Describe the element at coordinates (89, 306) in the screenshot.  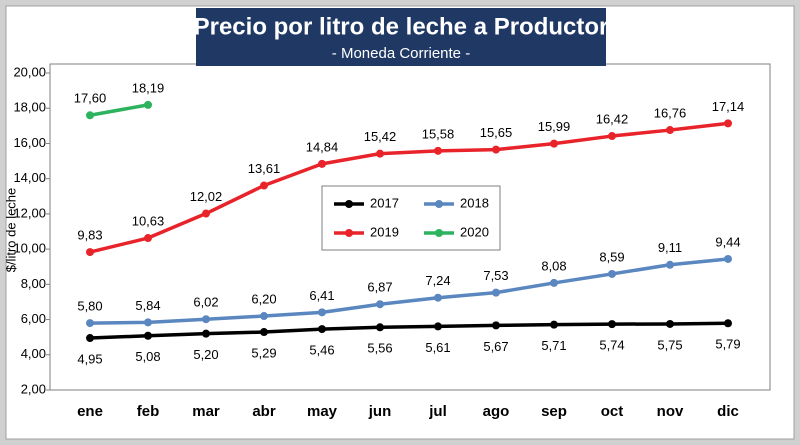
I see `value-label: 5,80` at that location.